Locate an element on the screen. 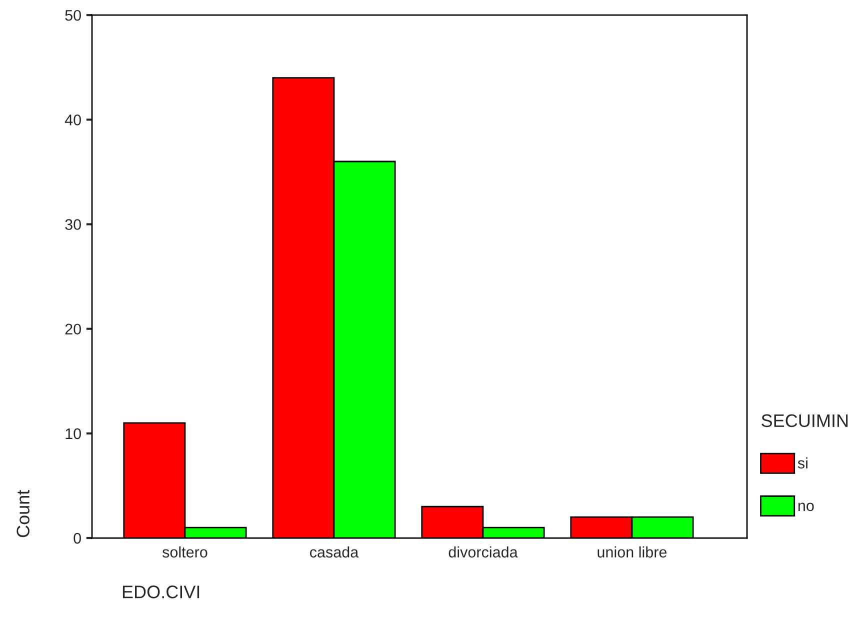 The width and height of the screenshot is (855, 628). y-tick-label: 40 is located at coordinates (72, 120).